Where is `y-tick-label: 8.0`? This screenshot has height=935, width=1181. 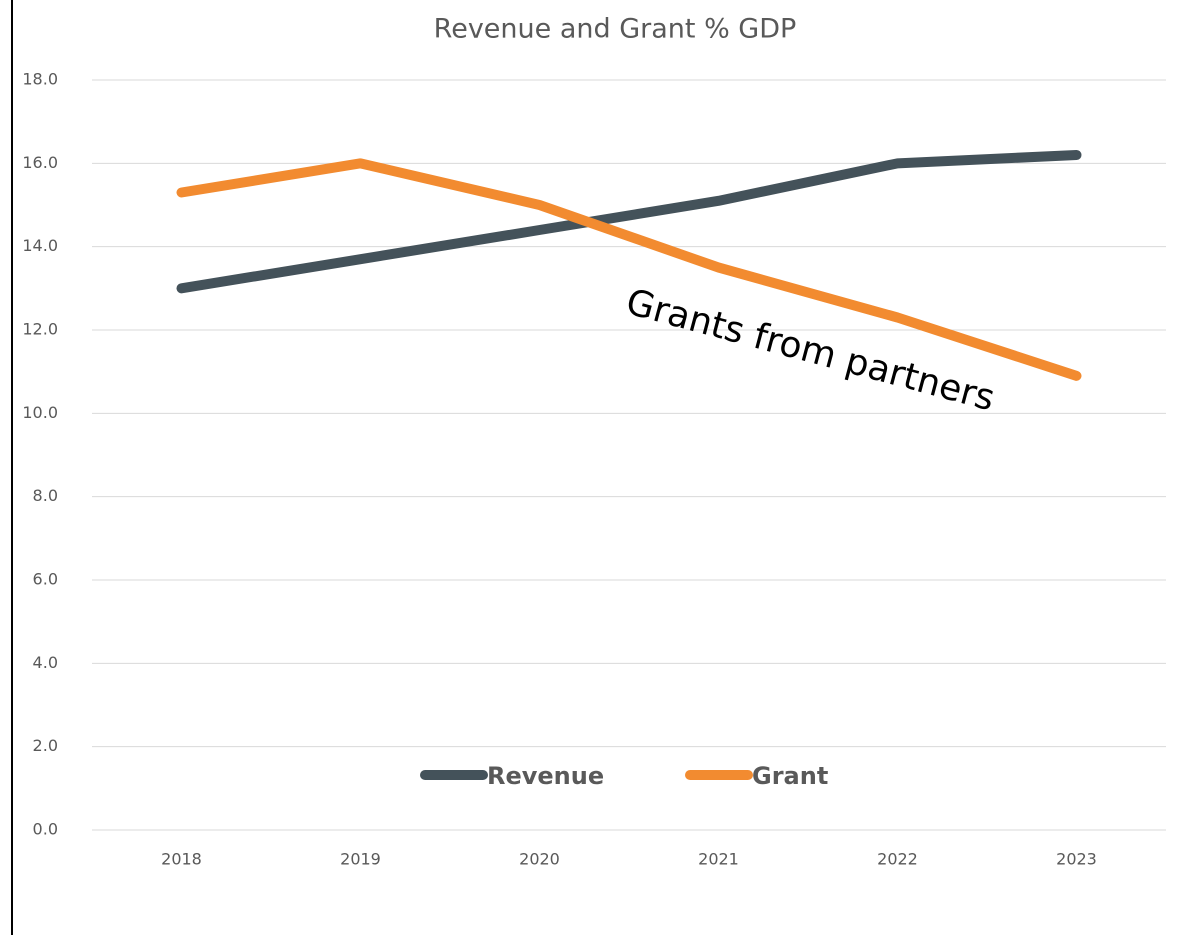 y-tick-label: 8.0 is located at coordinates (45, 495).